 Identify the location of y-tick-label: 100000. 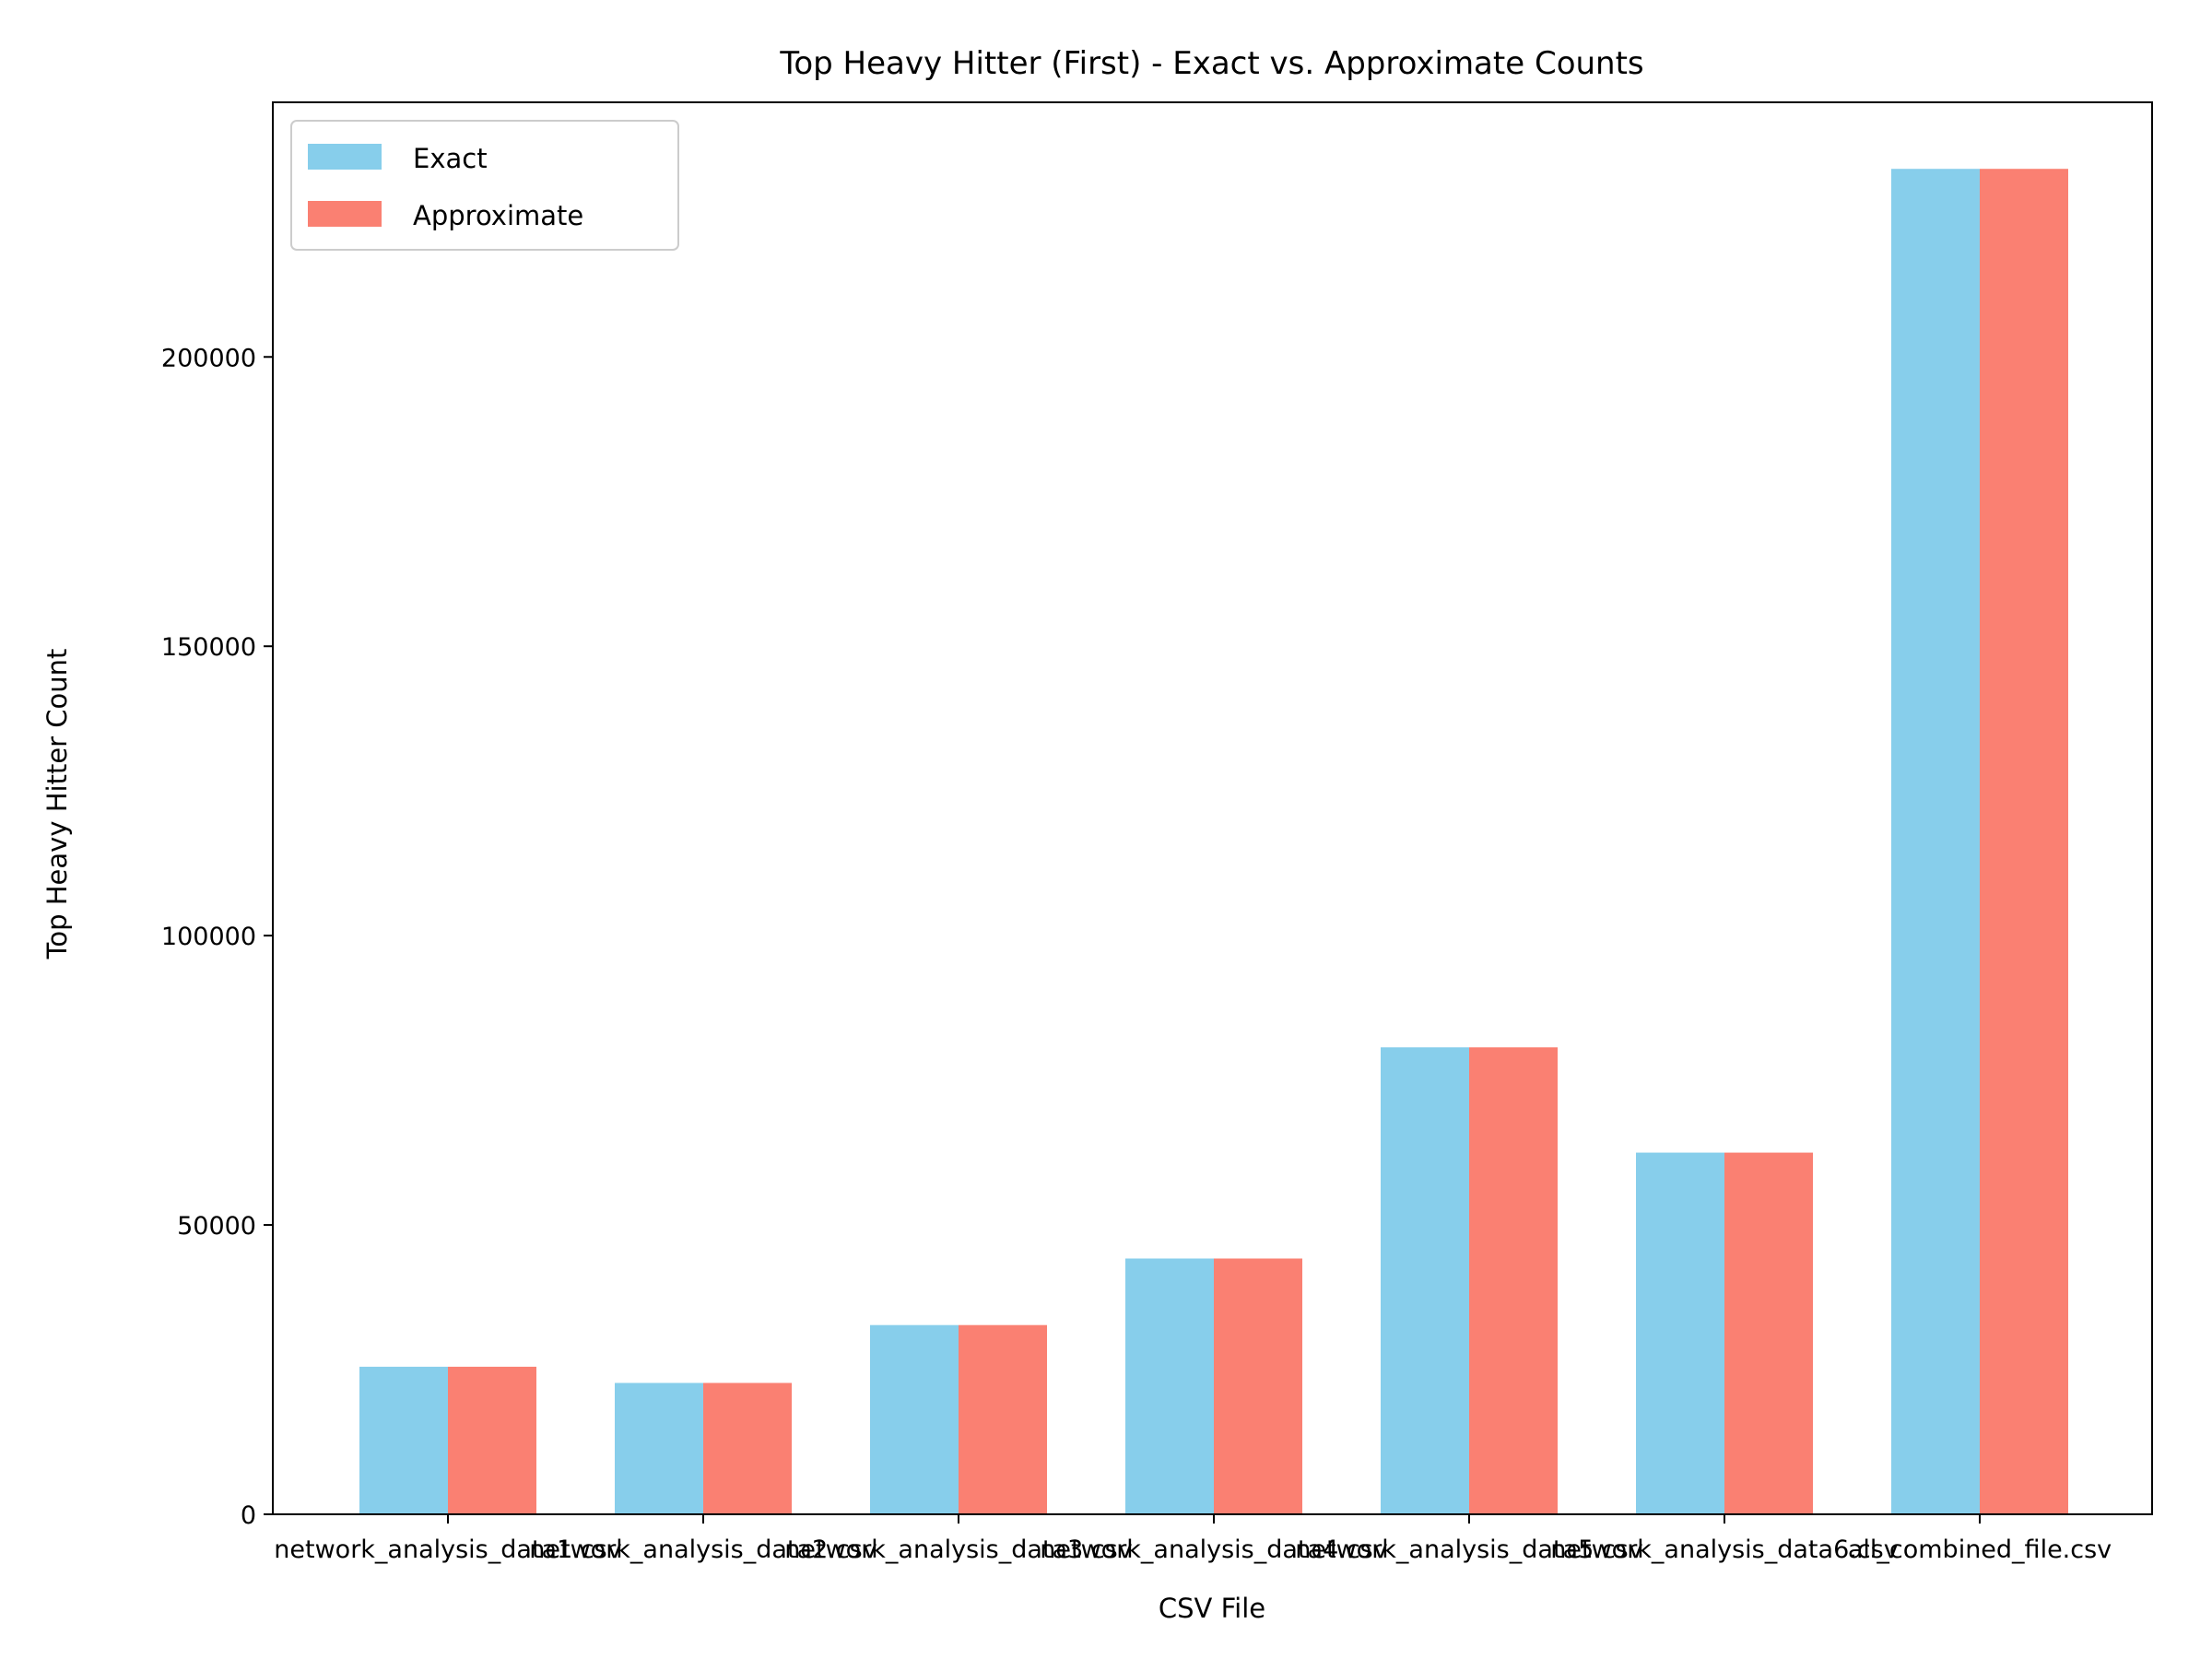
(208, 937).